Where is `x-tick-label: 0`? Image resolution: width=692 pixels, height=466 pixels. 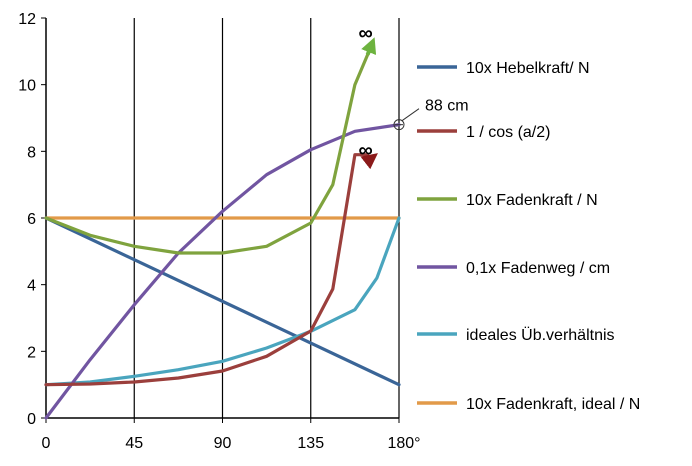 x-tick-label: 0 is located at coordinates (46, 443).